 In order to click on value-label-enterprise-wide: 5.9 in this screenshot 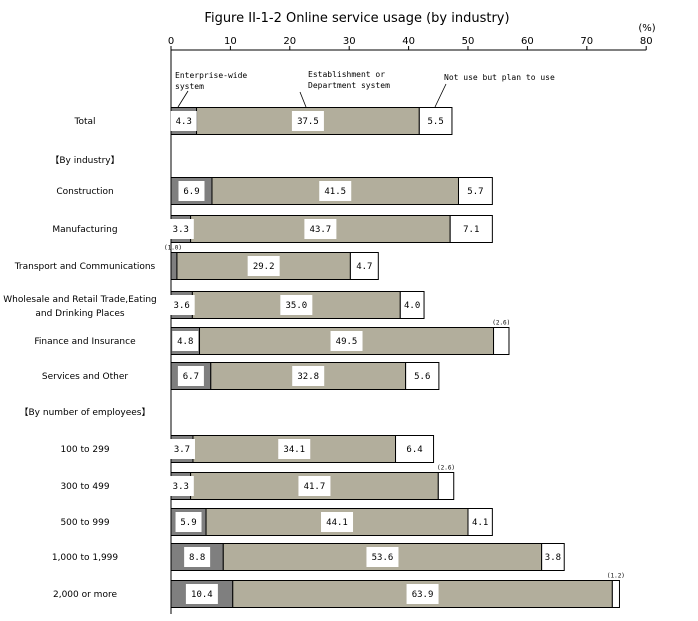, I will do `click(188, 523)`.